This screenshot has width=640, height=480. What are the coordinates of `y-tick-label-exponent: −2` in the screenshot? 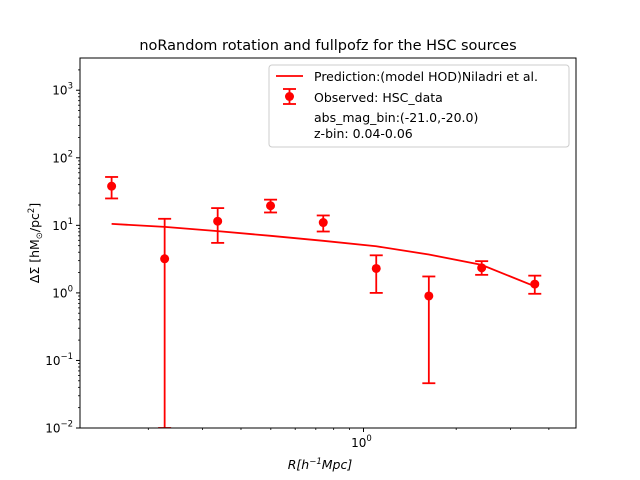 It's located at (66, 425).